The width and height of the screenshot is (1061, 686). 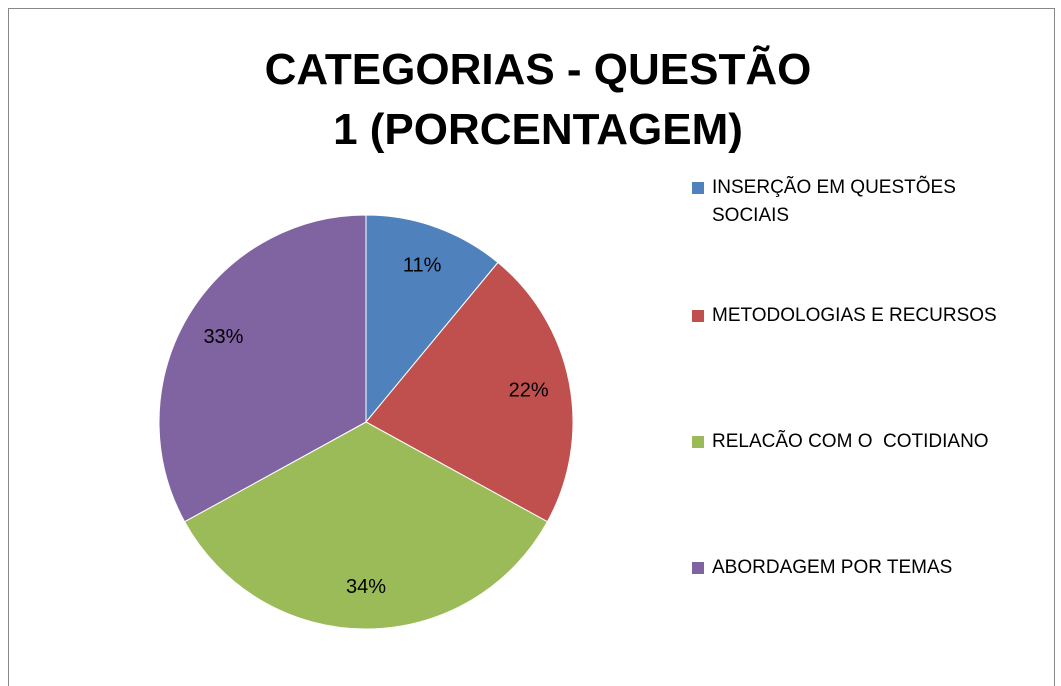 I want to click on data-label: 22%, so click(x=529, y=390).